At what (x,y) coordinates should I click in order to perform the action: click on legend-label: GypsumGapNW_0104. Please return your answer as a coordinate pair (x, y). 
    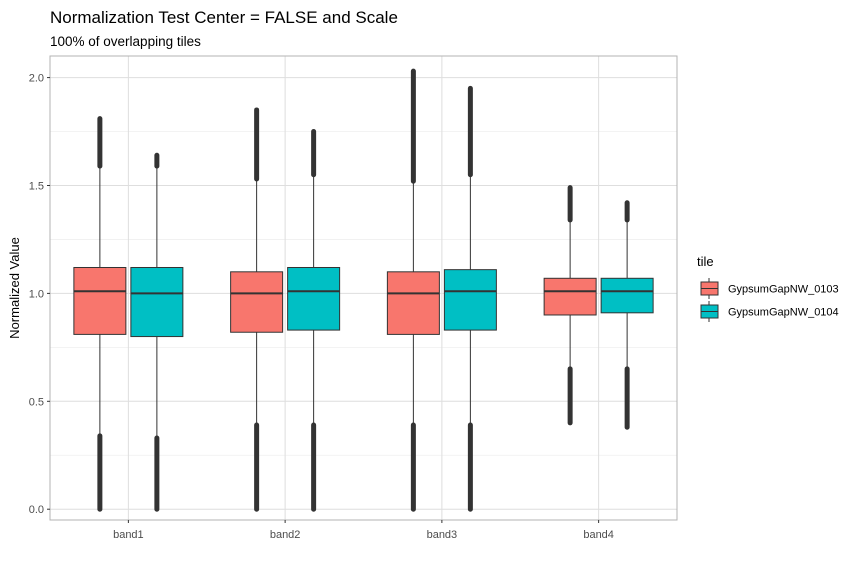
    Looking at the image, I should click on (783, 313).